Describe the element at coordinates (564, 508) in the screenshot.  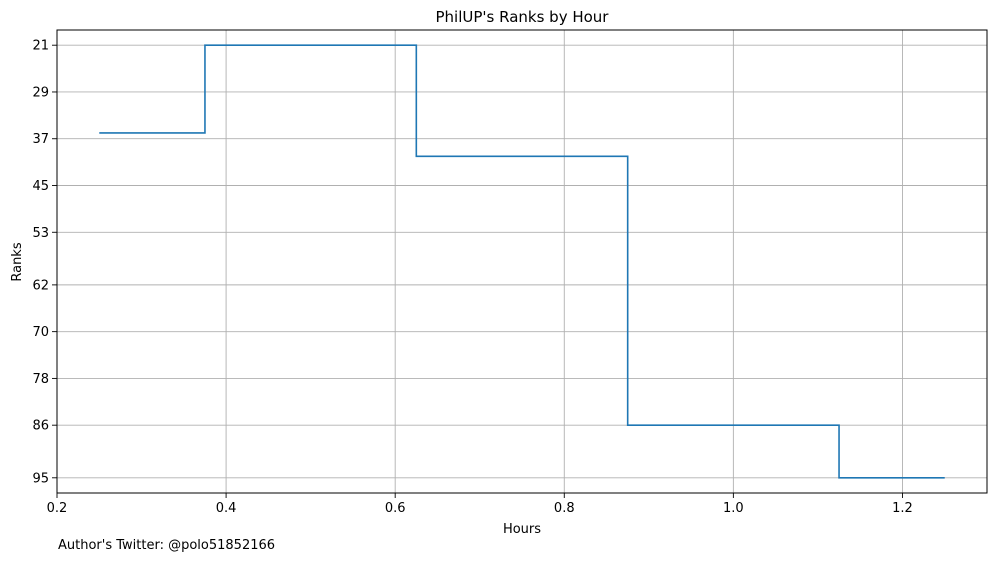
I see `x-tick-label: 0.8` at that location.